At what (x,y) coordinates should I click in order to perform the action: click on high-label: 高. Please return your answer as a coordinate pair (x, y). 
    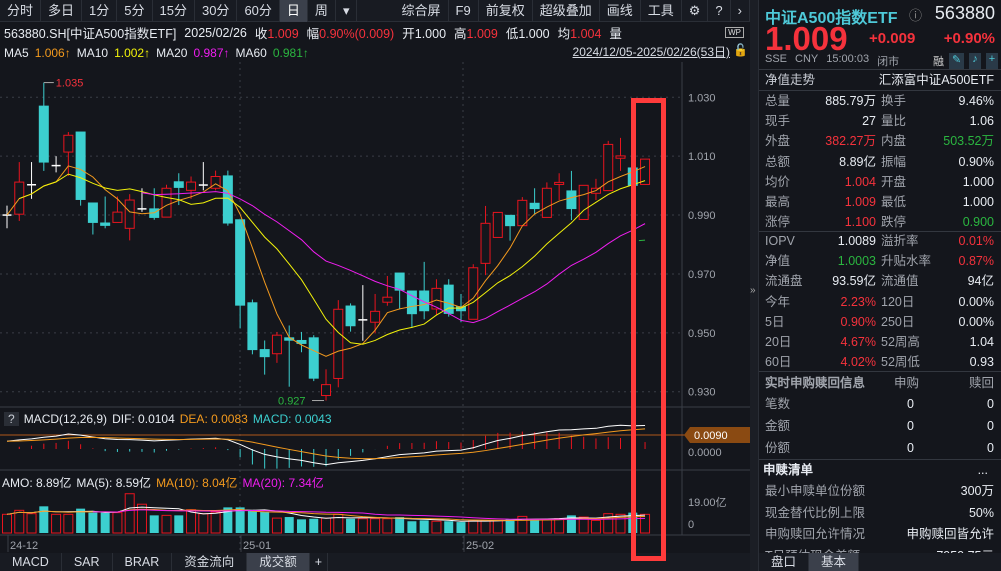
    Looking at the image, I should click on (460, 34).